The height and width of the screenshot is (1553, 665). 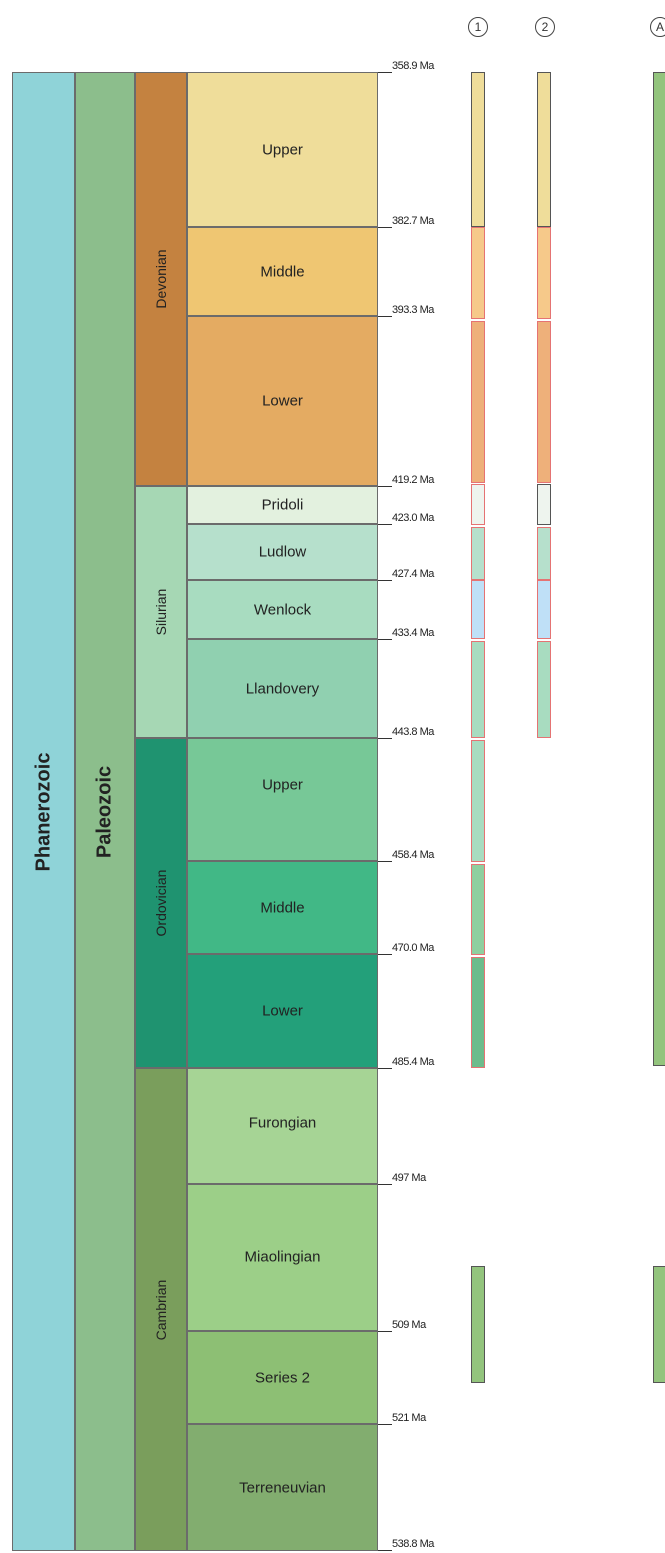 I want to click on epoch-furongian: Furongian, so click(x=282, y=1126).